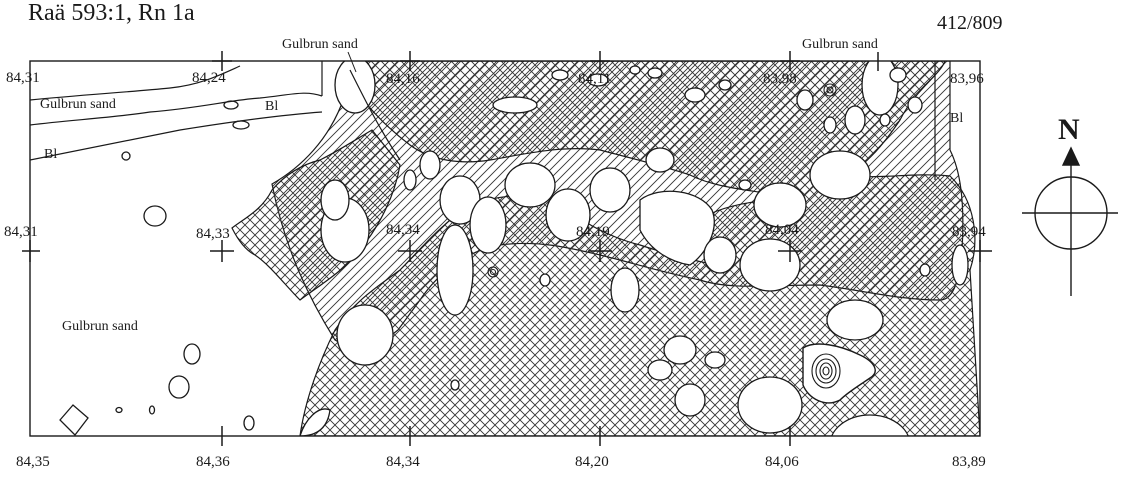 The width and height of the screenshot is (1124, 491). Describe the element at coordinates (209, 78) in the screenshot. I see `elevation-label: 84,24` at that location.